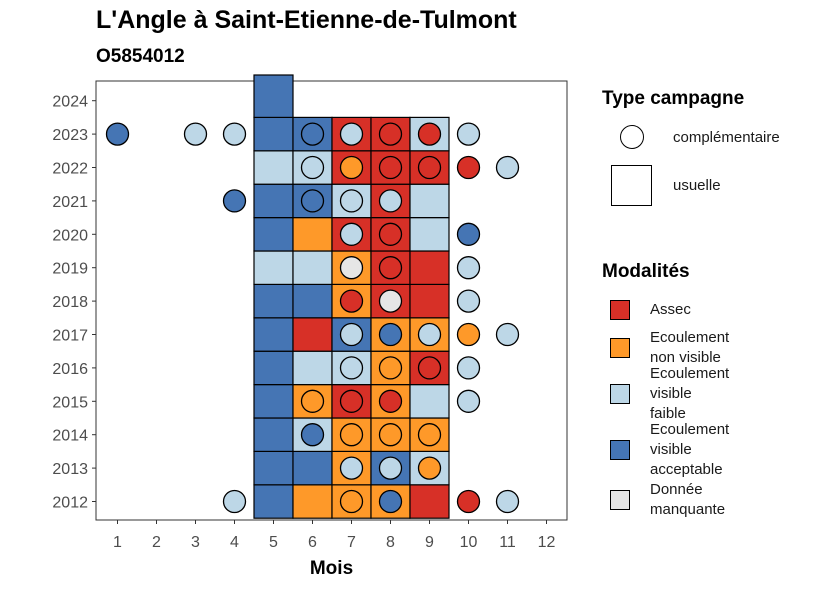 Image resolution: width=826 pixels, height=590 pixels. Describe the element at coordinates (70, 202) in the screenshot. I see `y-tick-label-2021: 2021` at that location.